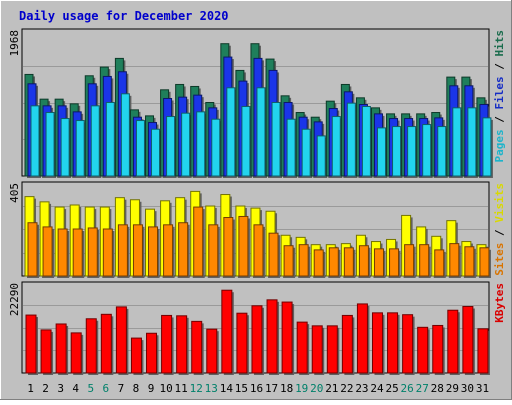 The height and width of the screenshot is (405, 512). I want to click on x-tick-label-day-23: 23, so click(361, 388).